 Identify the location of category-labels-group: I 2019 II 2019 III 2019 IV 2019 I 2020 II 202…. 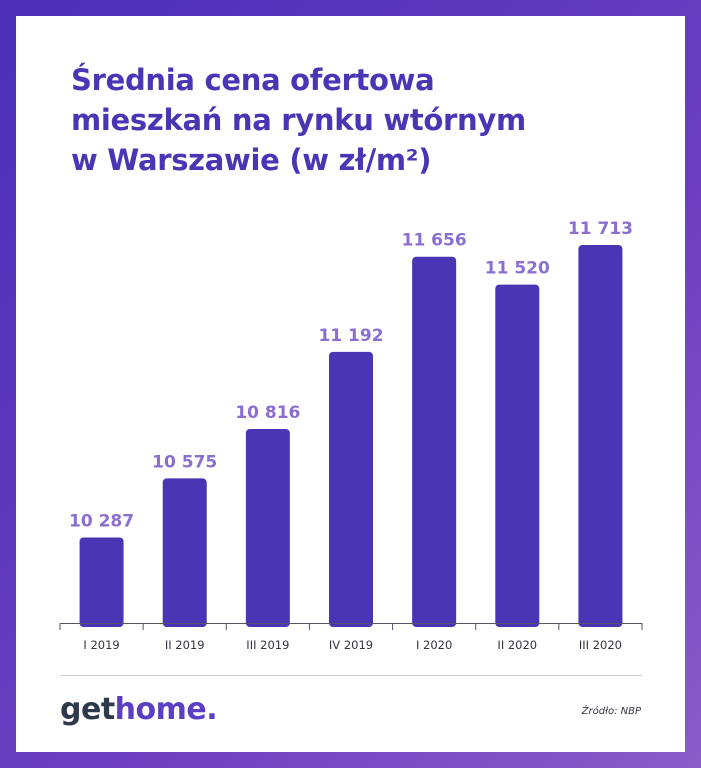
(352, 645).